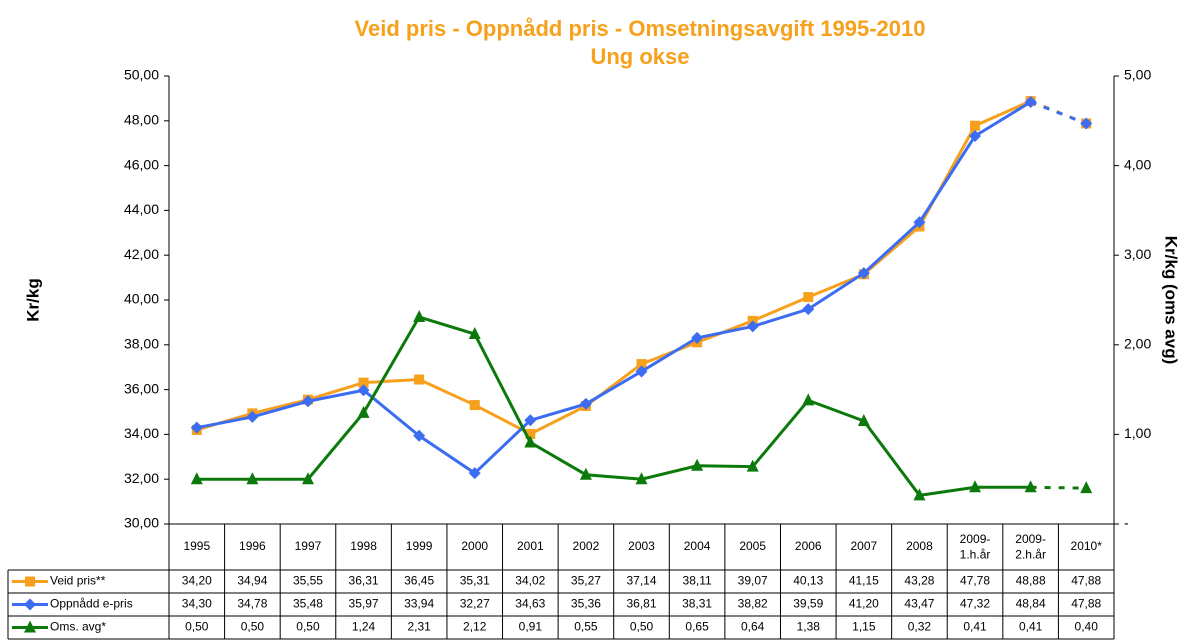 Image resolution: width=1189 pixels, height=643 pixels. What do you see at coordinates (919, 546) in the screenshot?
I see `x-tick-label: 2008` at bounding box center [919, 546].